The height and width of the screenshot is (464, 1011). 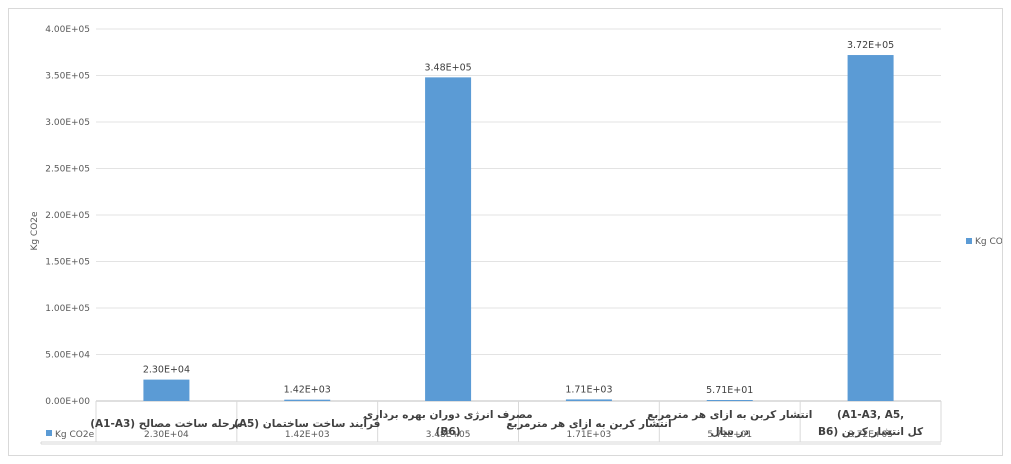 I want to click on legend: Kg CO2e, so click(x=988, y=242).